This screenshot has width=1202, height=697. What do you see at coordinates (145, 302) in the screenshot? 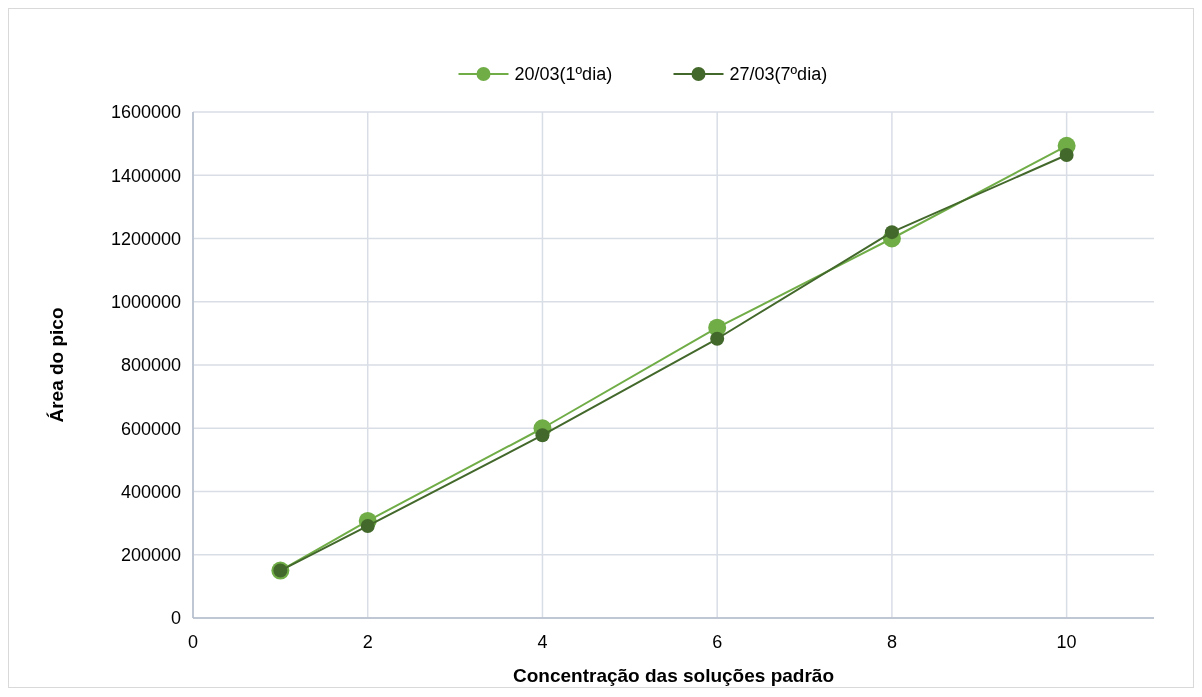
I see `y-tick-label: 1000000` at bounding box center [145, 302].